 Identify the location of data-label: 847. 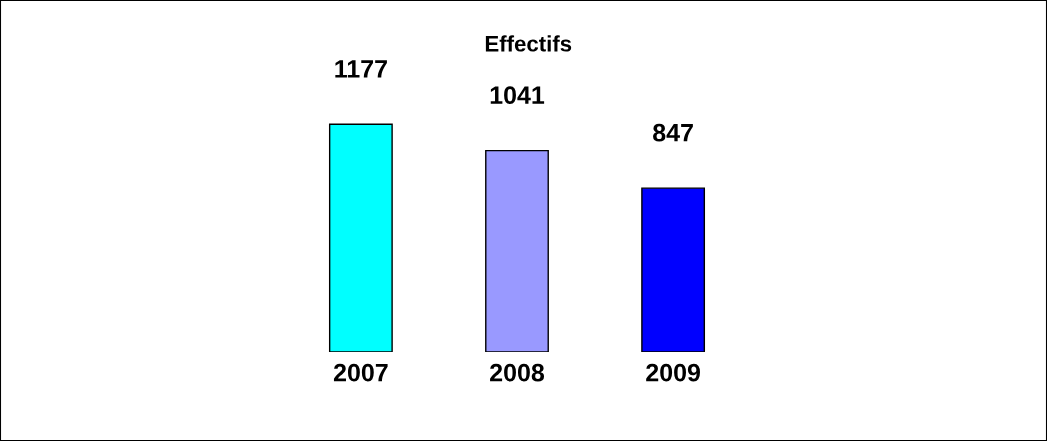
(673, 132).